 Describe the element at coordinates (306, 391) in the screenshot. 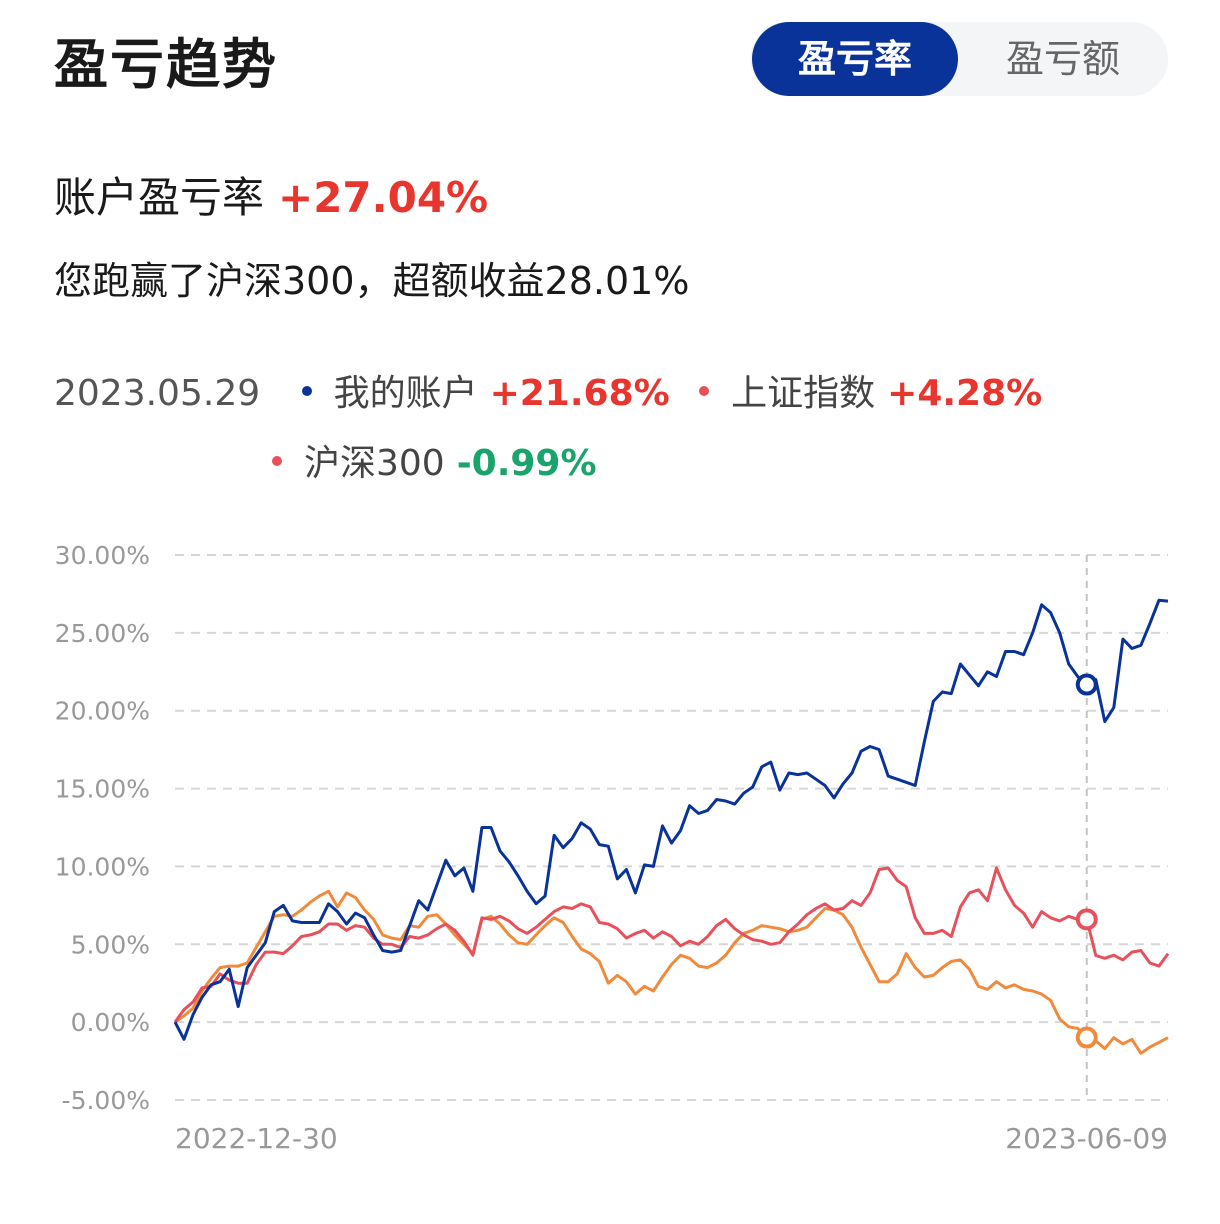

I see `legend-dot-account` at that location.